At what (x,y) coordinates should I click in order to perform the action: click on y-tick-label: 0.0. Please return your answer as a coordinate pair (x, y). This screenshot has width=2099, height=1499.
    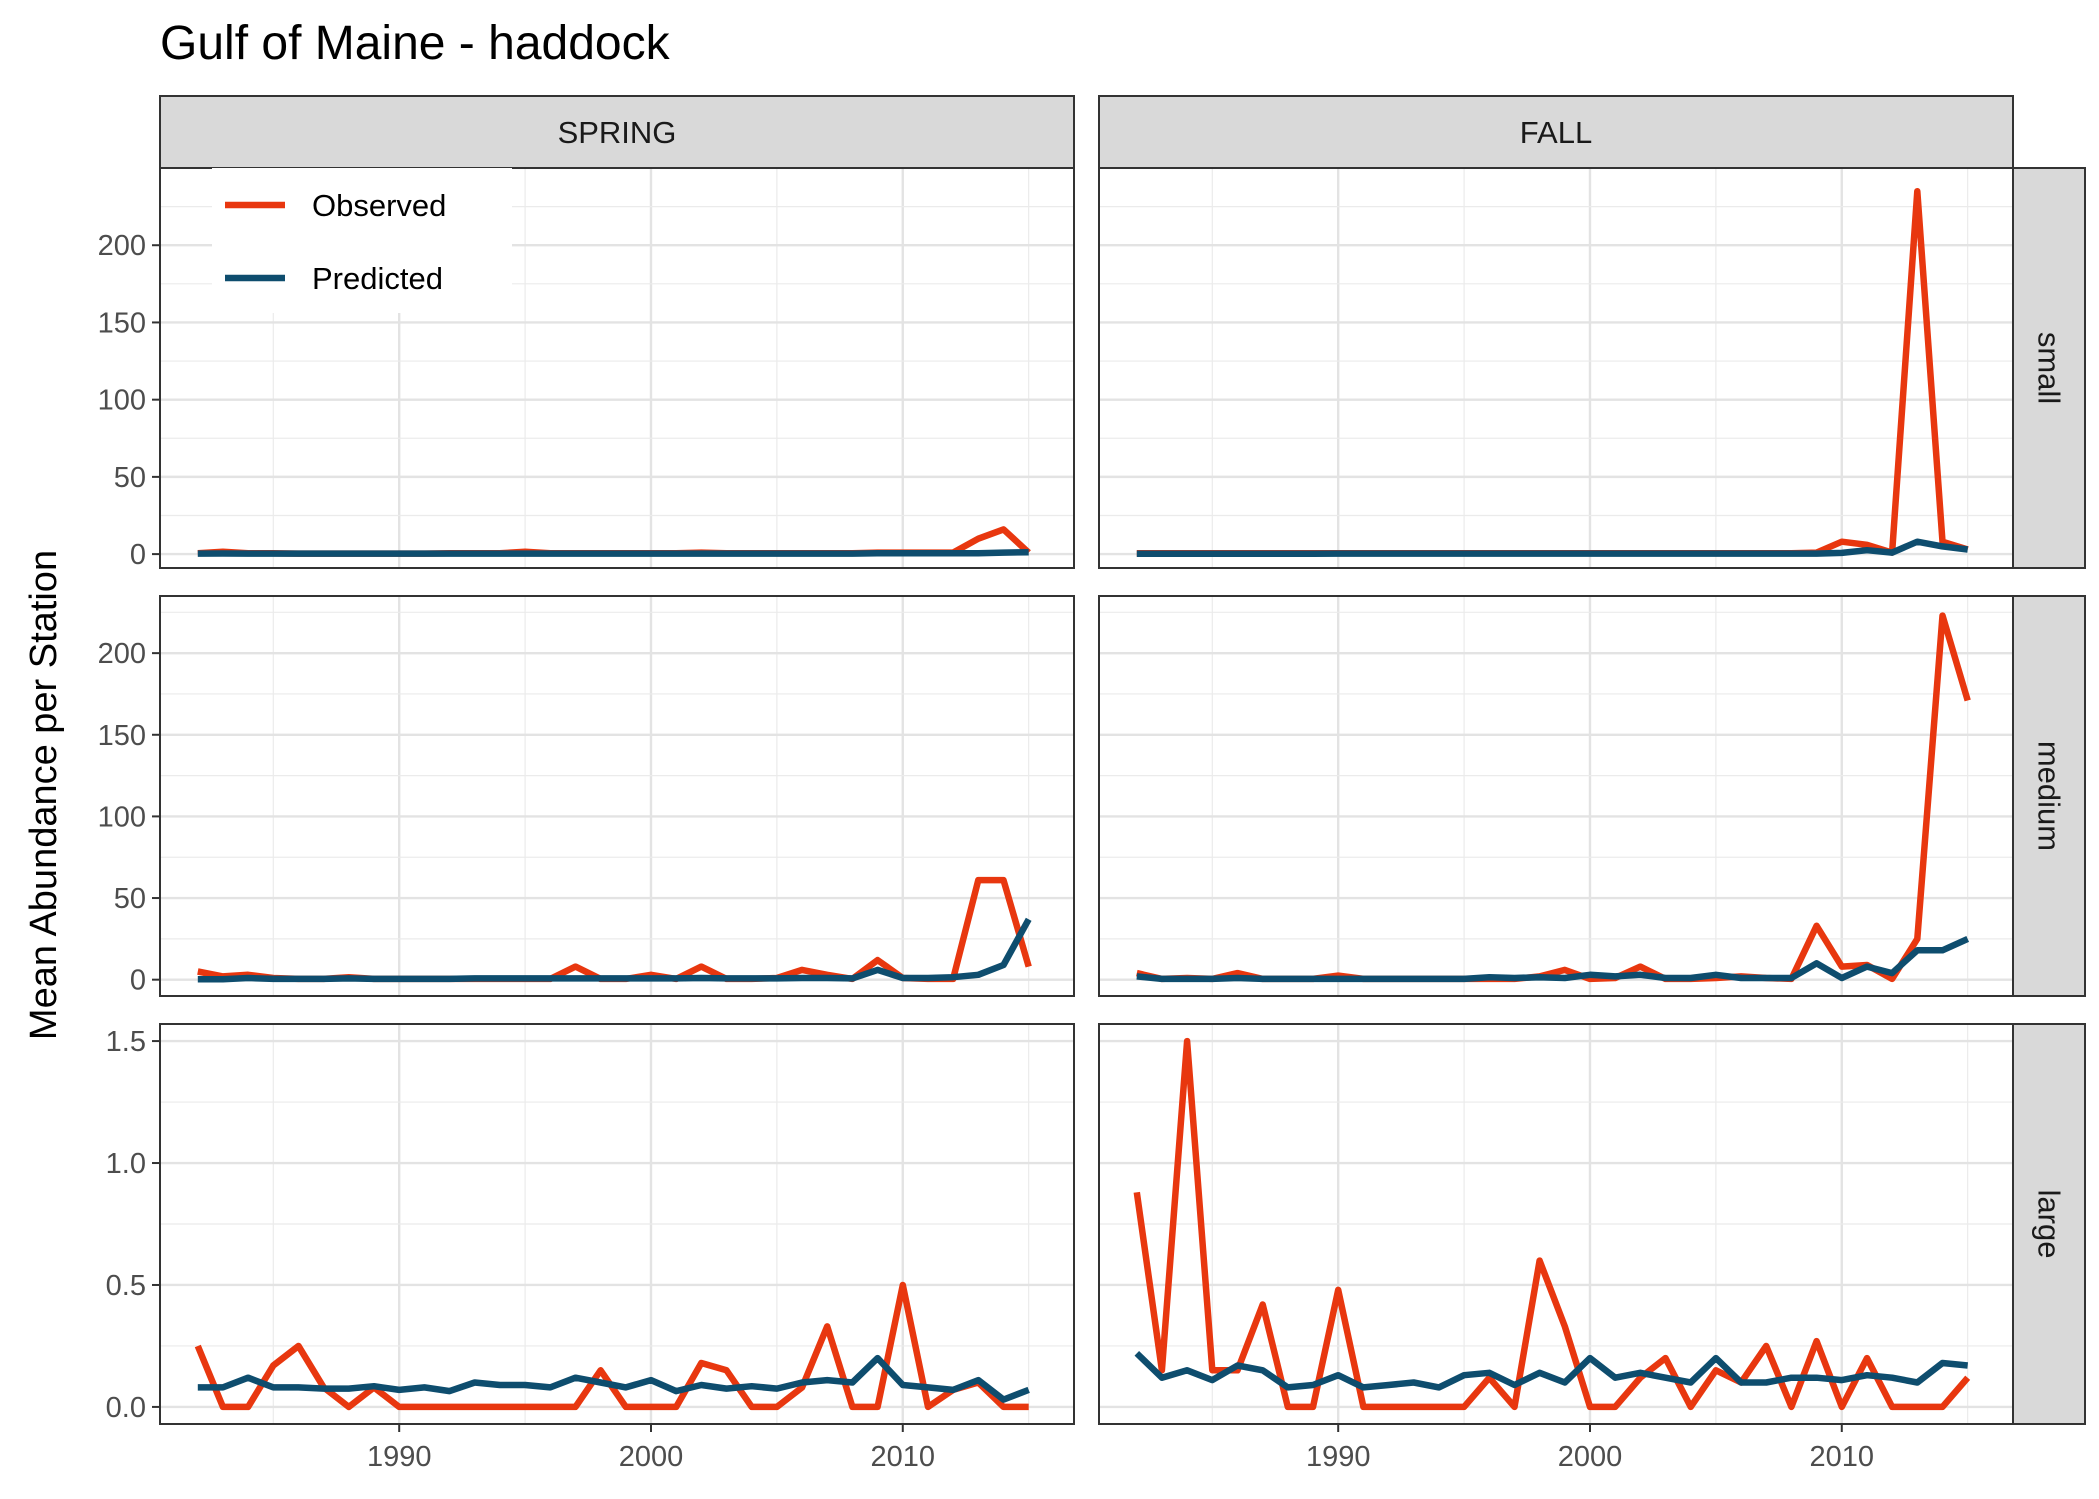
    Looking at the image, I should click on (126, 1408).